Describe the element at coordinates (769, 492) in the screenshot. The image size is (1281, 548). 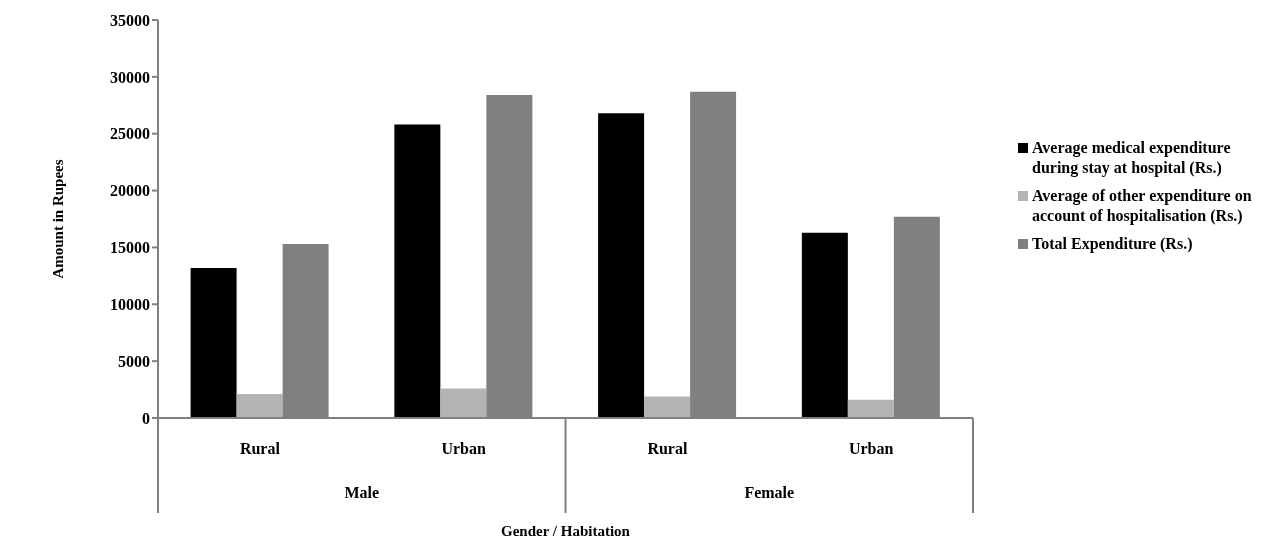
I see `text: Female` at that location.